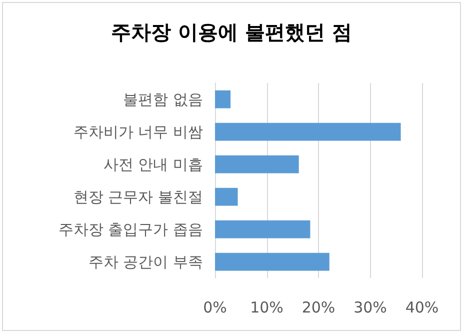 The height and width of the screenshot is (335, 465). Describe the element at coordinates (130, 229) in the screenshot. I see `y-tick-label: 주차장 출입구가 좁음` at that location.